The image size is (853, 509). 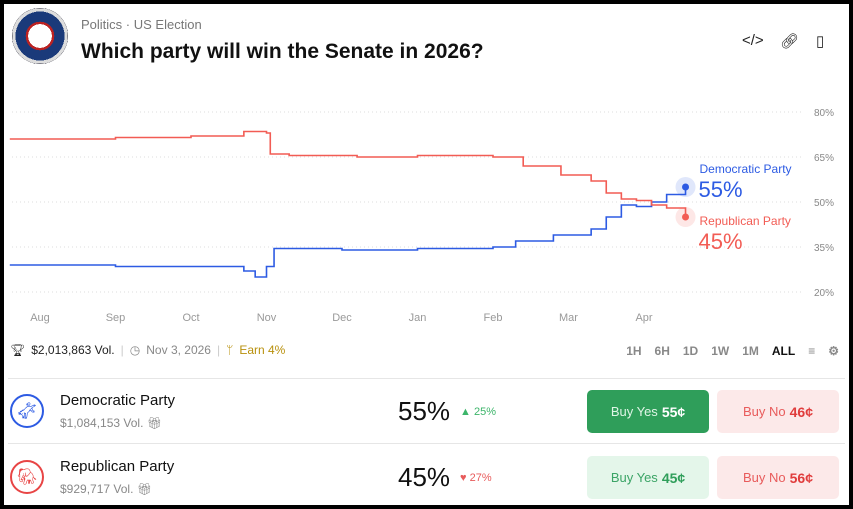 What do you see at coordinates (40, 36) in the screenshot?
I see `senate-seal-logo` at bounding box center [40, 36].